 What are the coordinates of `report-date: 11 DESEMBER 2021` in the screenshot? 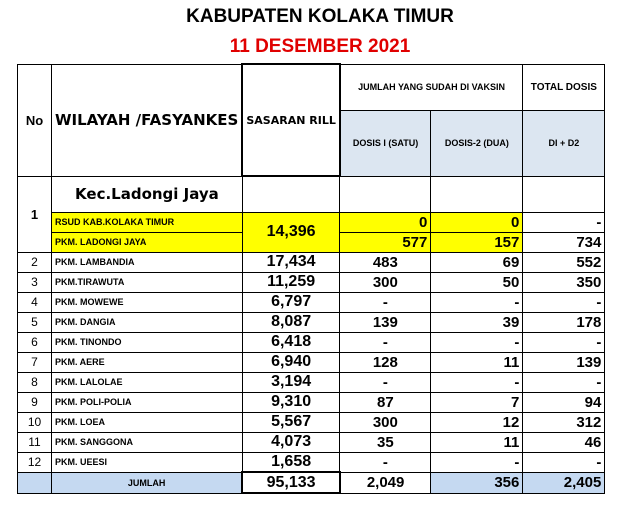 It's located at (320, 46).